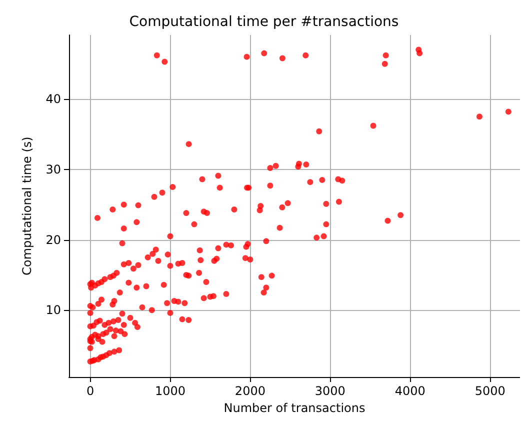 The width and height of the screenshot is (528, 430). Describe the element at coordinates (410, 391) in the screenshot. I see `x-tick-label: 4000` at that location.